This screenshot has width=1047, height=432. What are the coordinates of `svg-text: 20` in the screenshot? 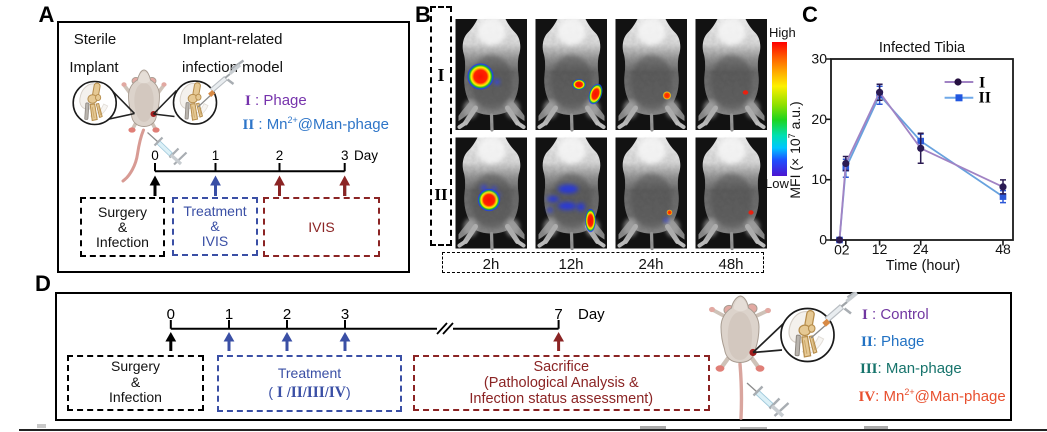 It's located at (819, 119).